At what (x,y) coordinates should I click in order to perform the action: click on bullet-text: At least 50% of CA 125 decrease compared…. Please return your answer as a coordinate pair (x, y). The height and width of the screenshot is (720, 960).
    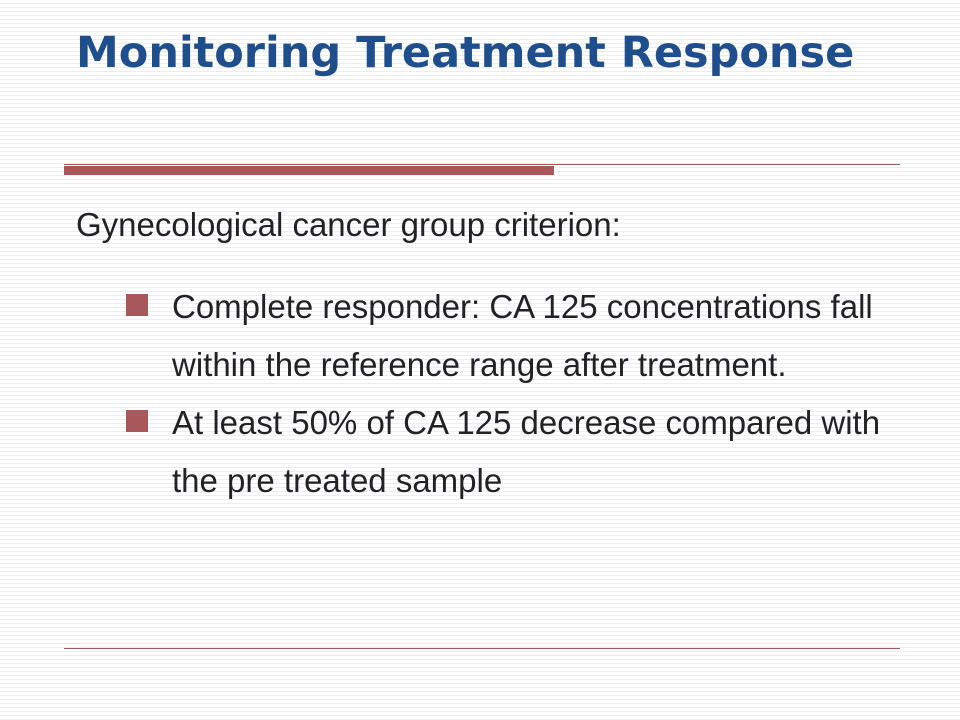
    Looking at the image, I should click on (526, 451).